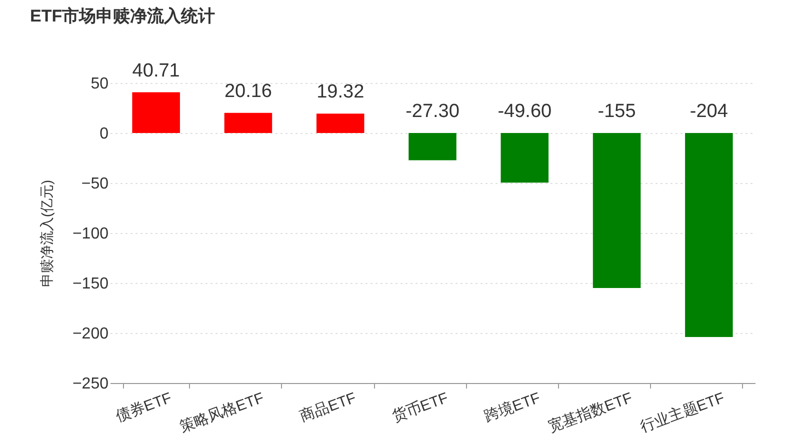 The height and width of the screenshot is (447, 789). I want to click on data-label: -27.30, so click(433, 111).